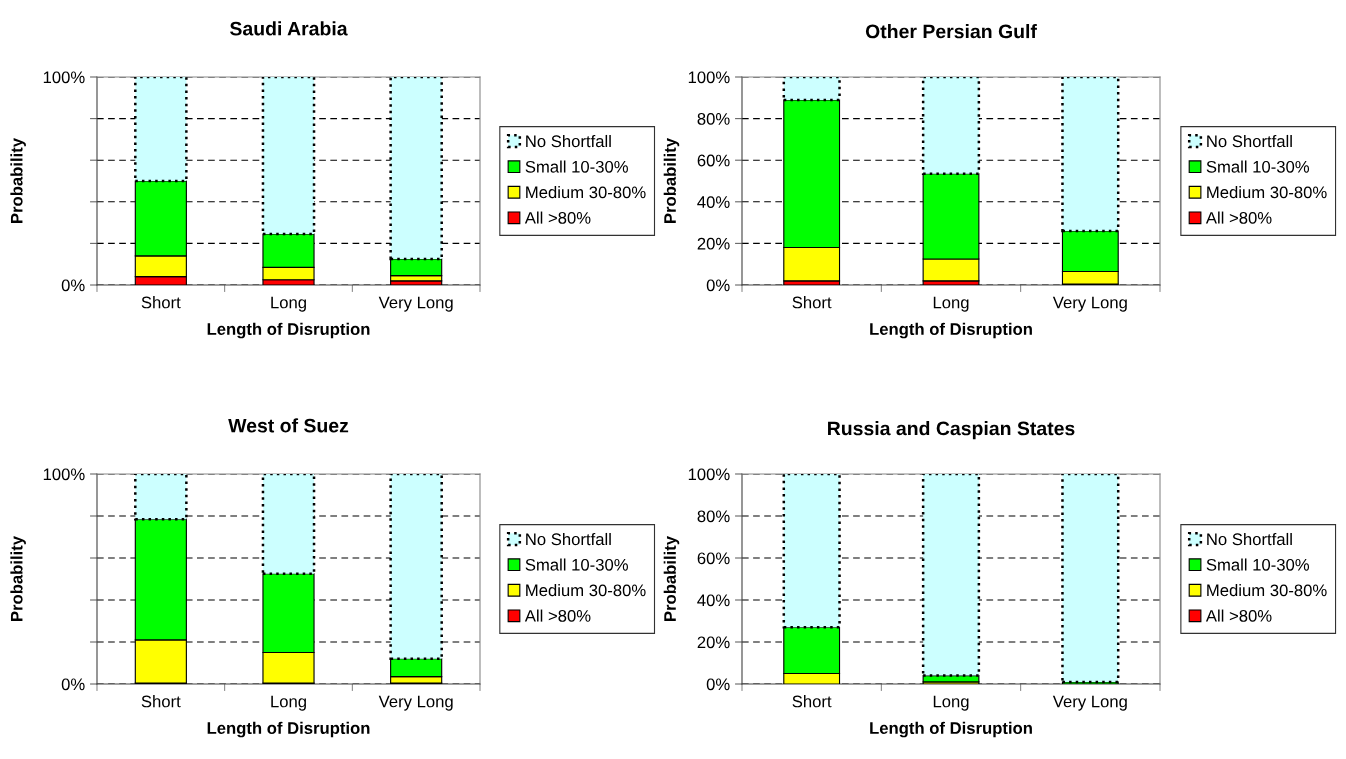 The width and height of the screenshot is (1346, 759). What do you see at coordinates (951, 430) in the screenshot?
I see `chart-title: Russia and Caspian States` at bounding box center [951, 430].